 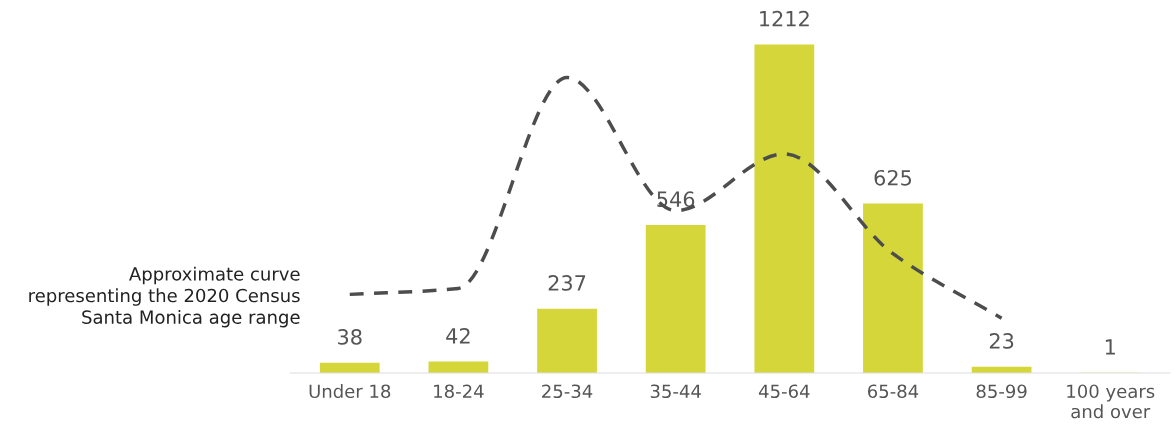 What do you see at coordinates (675, 391) in the screenshot?
I see `x-tick-label: 35-44` at bounding box center [675, 391].